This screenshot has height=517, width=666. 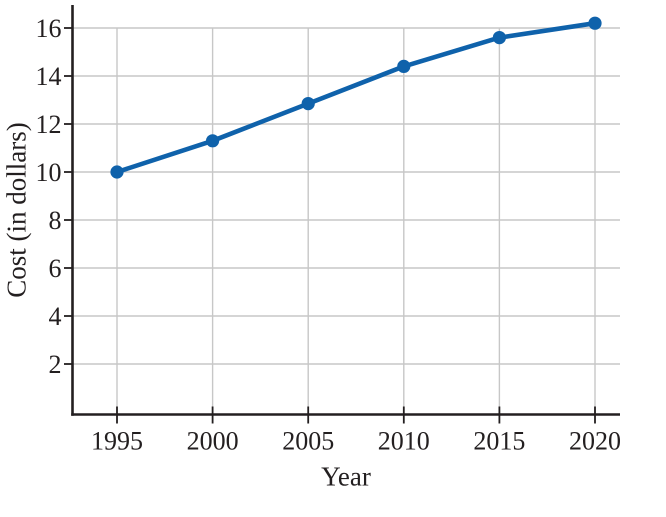 I want to click on y-tick-label: 4, so click(x=55, y=316).